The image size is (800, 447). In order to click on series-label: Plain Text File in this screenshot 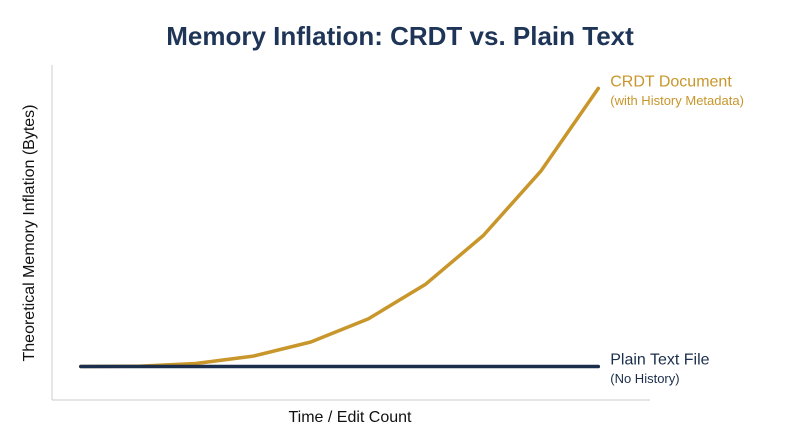, I will do `click(659, 360)`.